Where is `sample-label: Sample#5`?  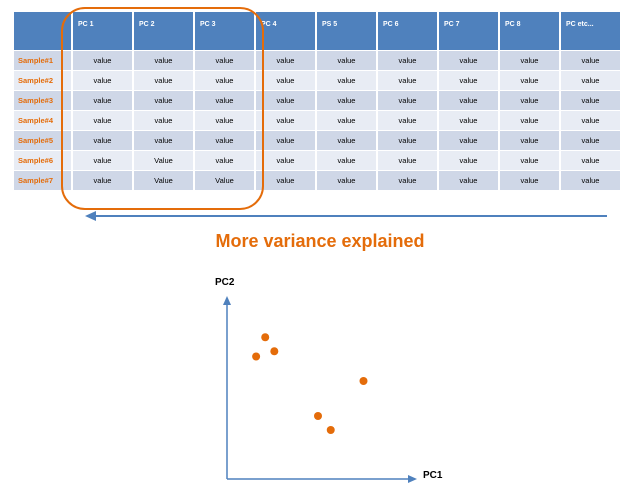 sample-label: Sample#5 is located at coordinates (42, 140).